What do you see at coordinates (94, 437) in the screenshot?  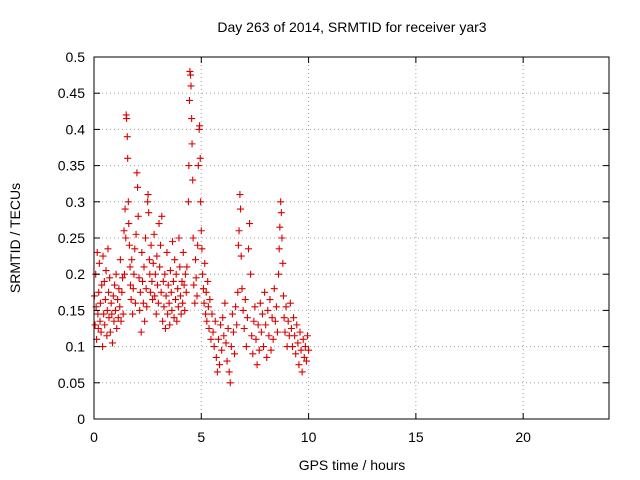 I see `x-tick-label: 0` at bounding box center [94, 437].